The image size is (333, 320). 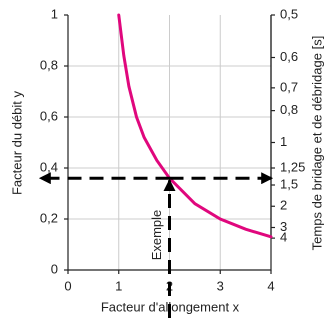 I want to click on x-tick-label: 3, so click(x=220, y=285).